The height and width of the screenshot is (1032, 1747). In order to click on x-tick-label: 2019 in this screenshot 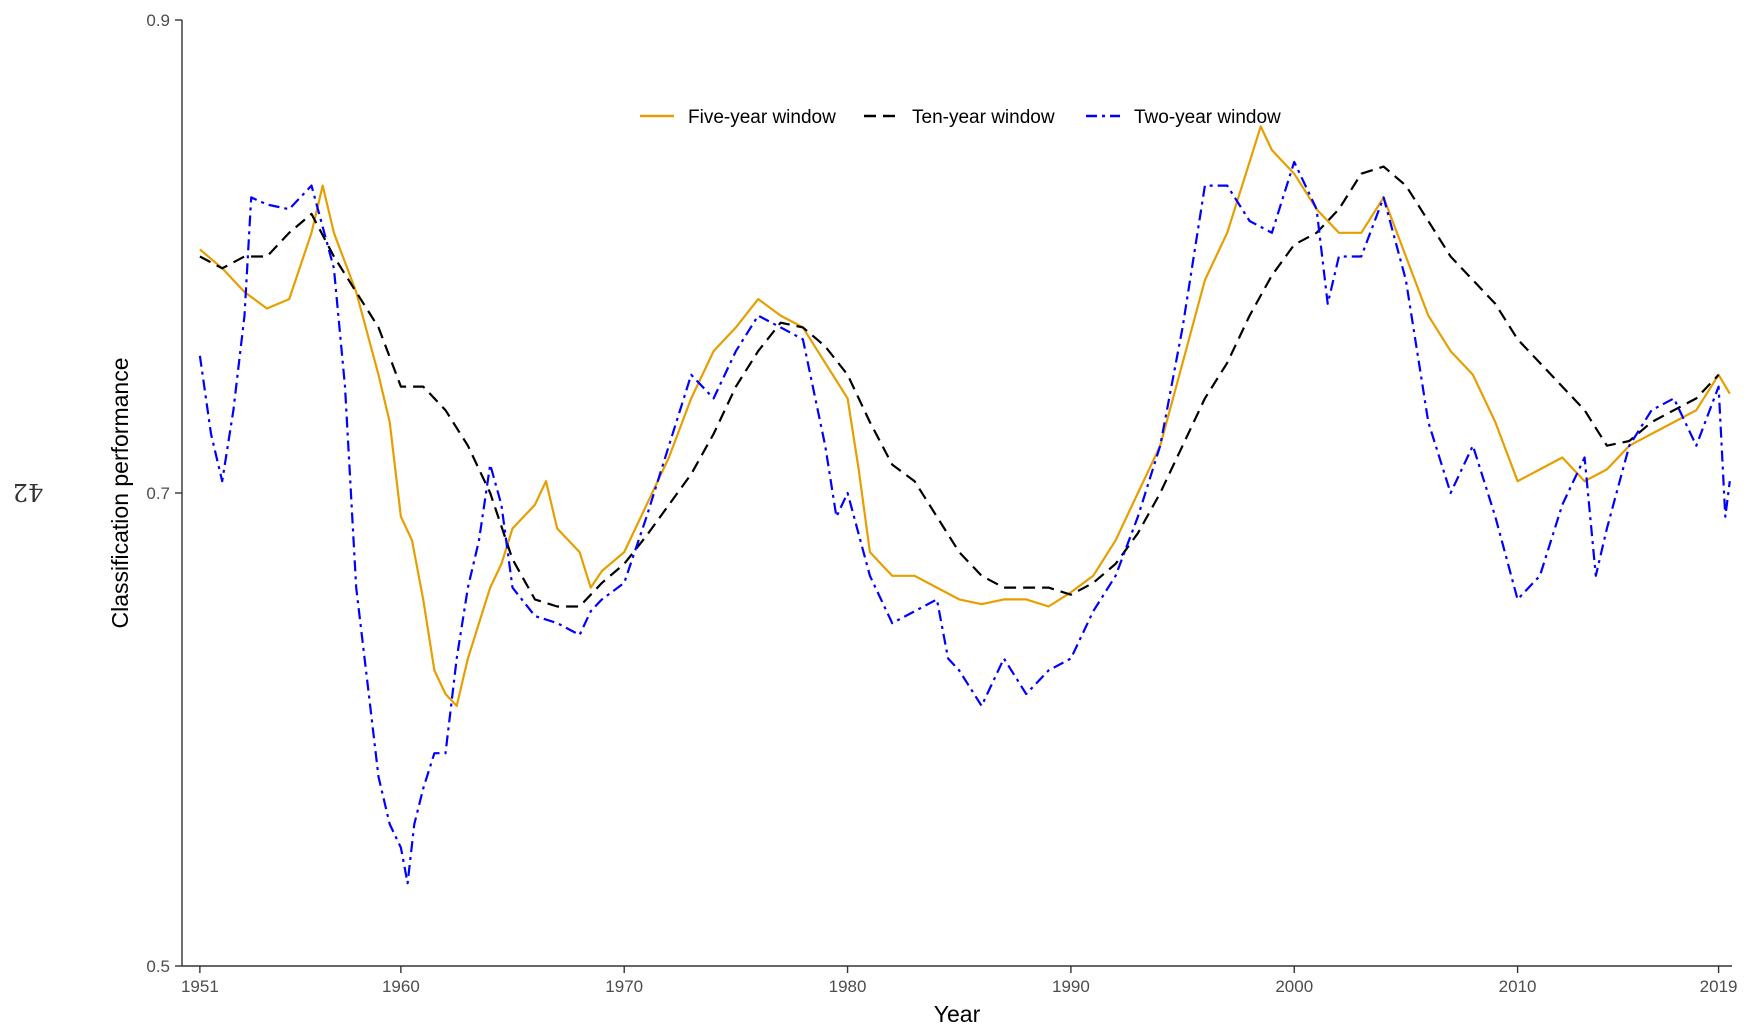, I will do `click(1719, 986)`.